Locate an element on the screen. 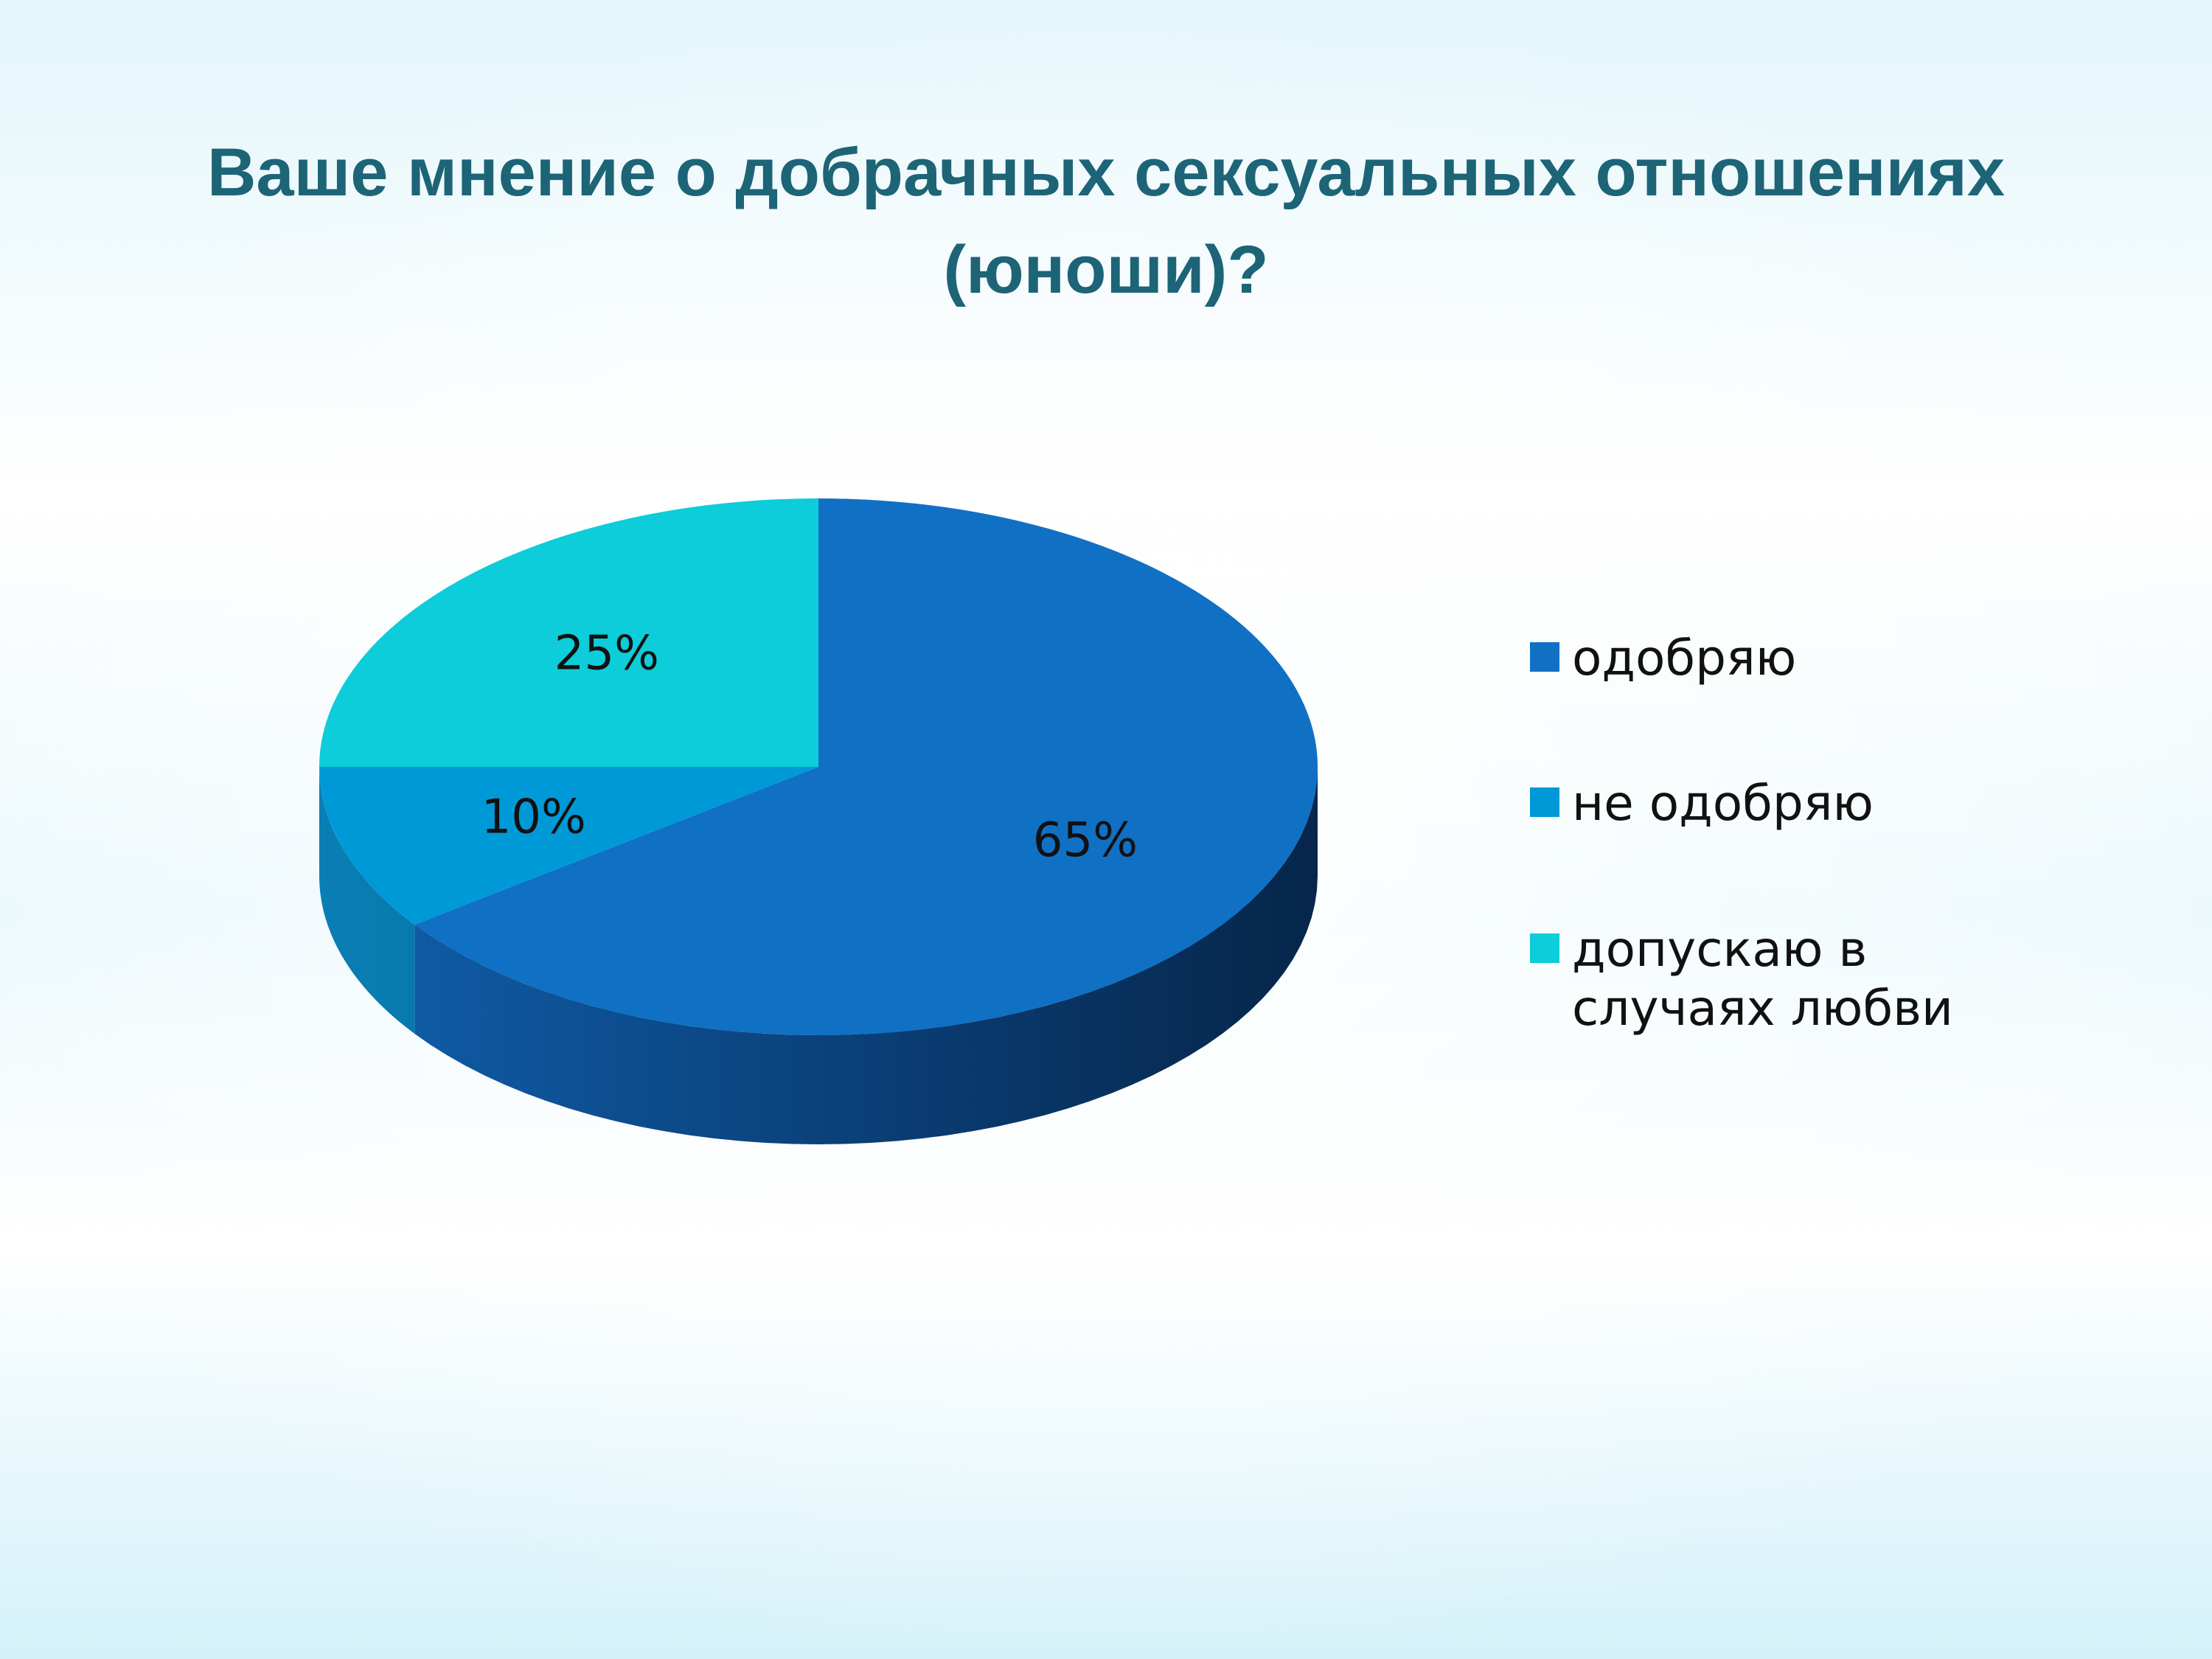 The height and width of the screenshot is (1659, 2212). legend-item-одобряю: одобряю is located at coordinates (1663, 658).